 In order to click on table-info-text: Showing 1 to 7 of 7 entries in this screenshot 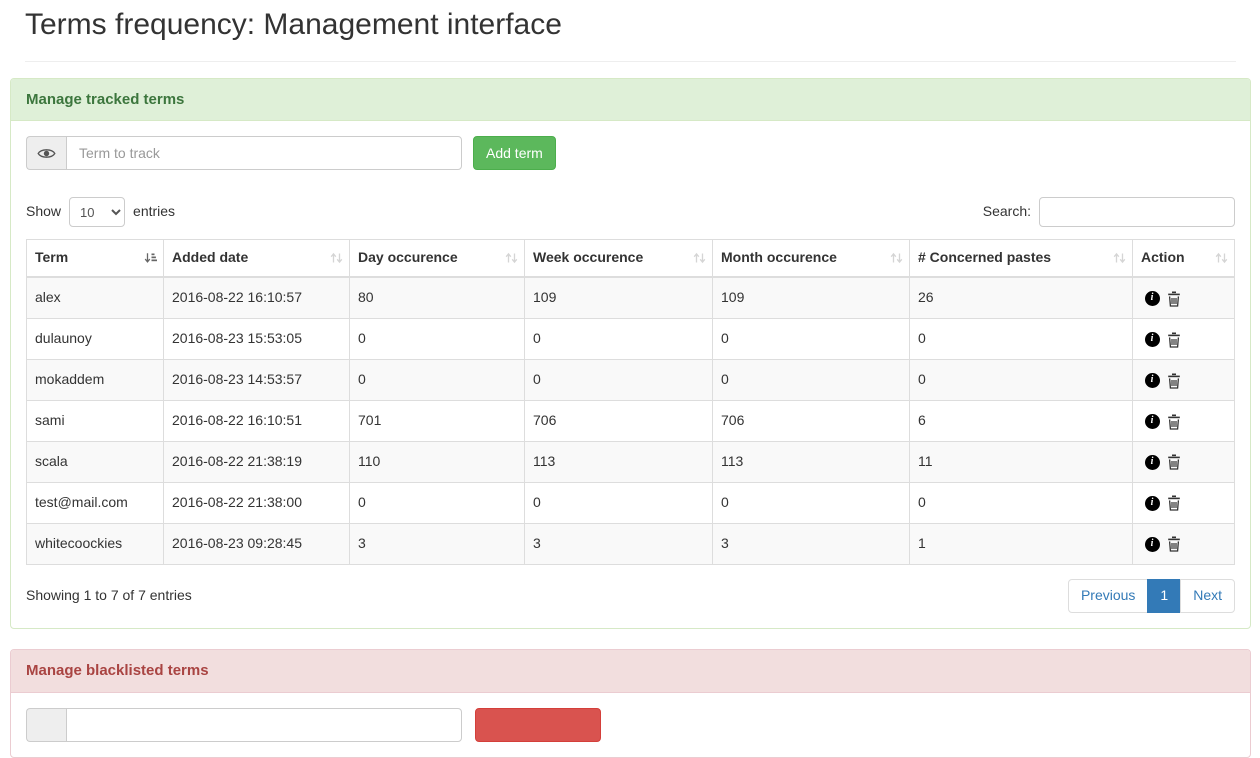, I will do `click(109, 595)`.